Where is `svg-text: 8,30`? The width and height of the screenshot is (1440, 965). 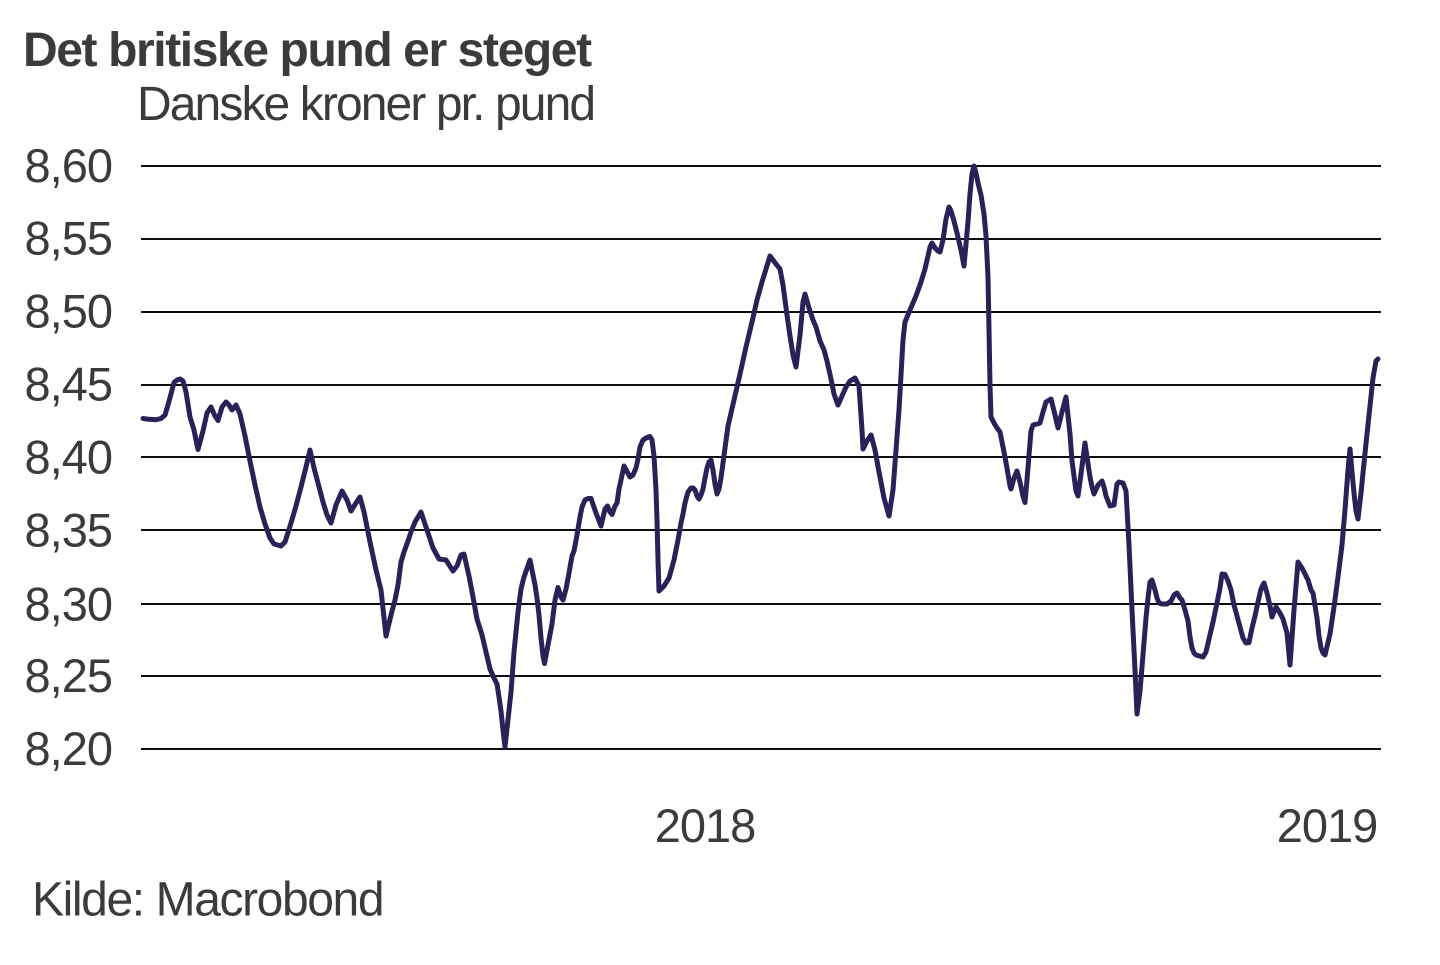
svg-text: 8,30 is located at coordinates (68, 603).